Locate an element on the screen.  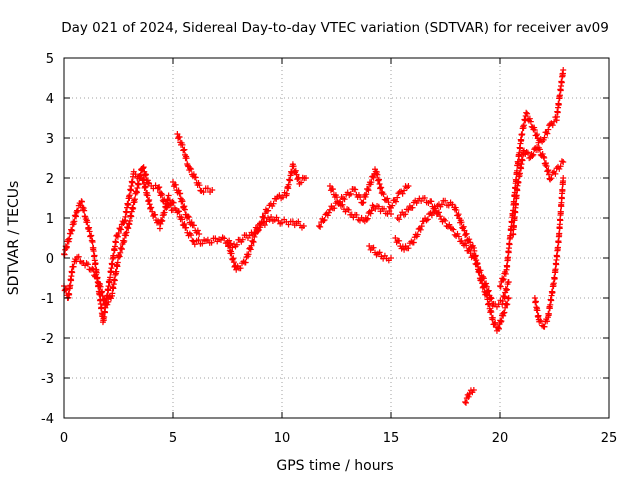
y-axis-label: SDTVAR / TECUs is located at coordinates (14, 238).